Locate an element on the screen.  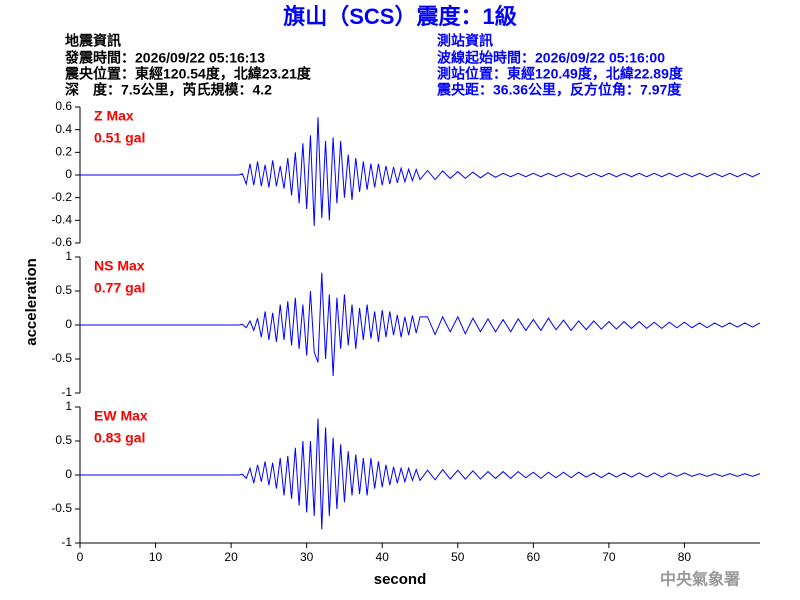
x-tick-label: 60 is located at coordinates (534, 557).